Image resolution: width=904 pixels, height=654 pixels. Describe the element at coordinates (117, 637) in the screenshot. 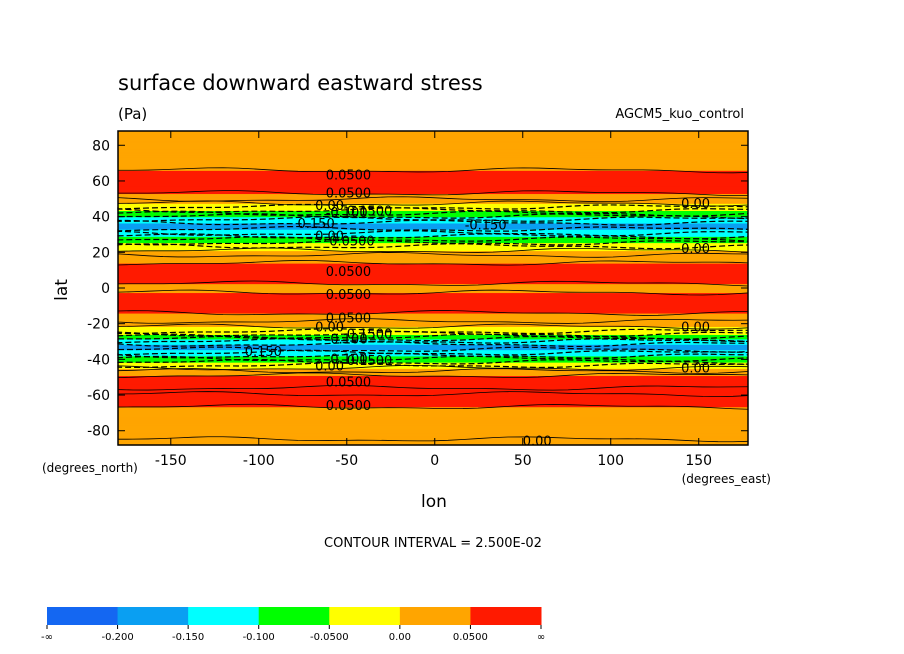

I see `colorbar-label-1: -0.200` at that location.